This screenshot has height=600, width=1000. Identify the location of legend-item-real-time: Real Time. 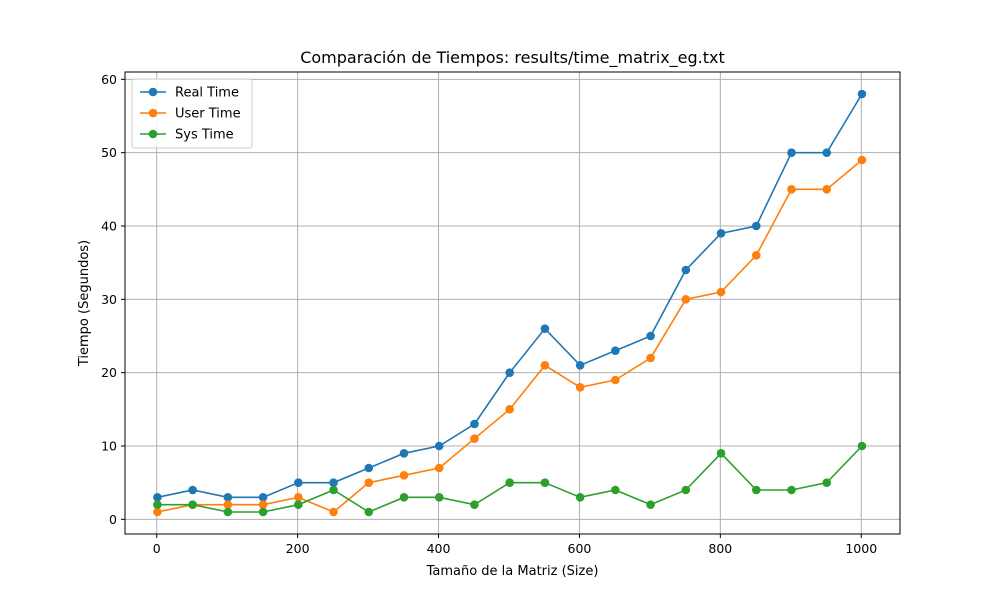
(189, 93).